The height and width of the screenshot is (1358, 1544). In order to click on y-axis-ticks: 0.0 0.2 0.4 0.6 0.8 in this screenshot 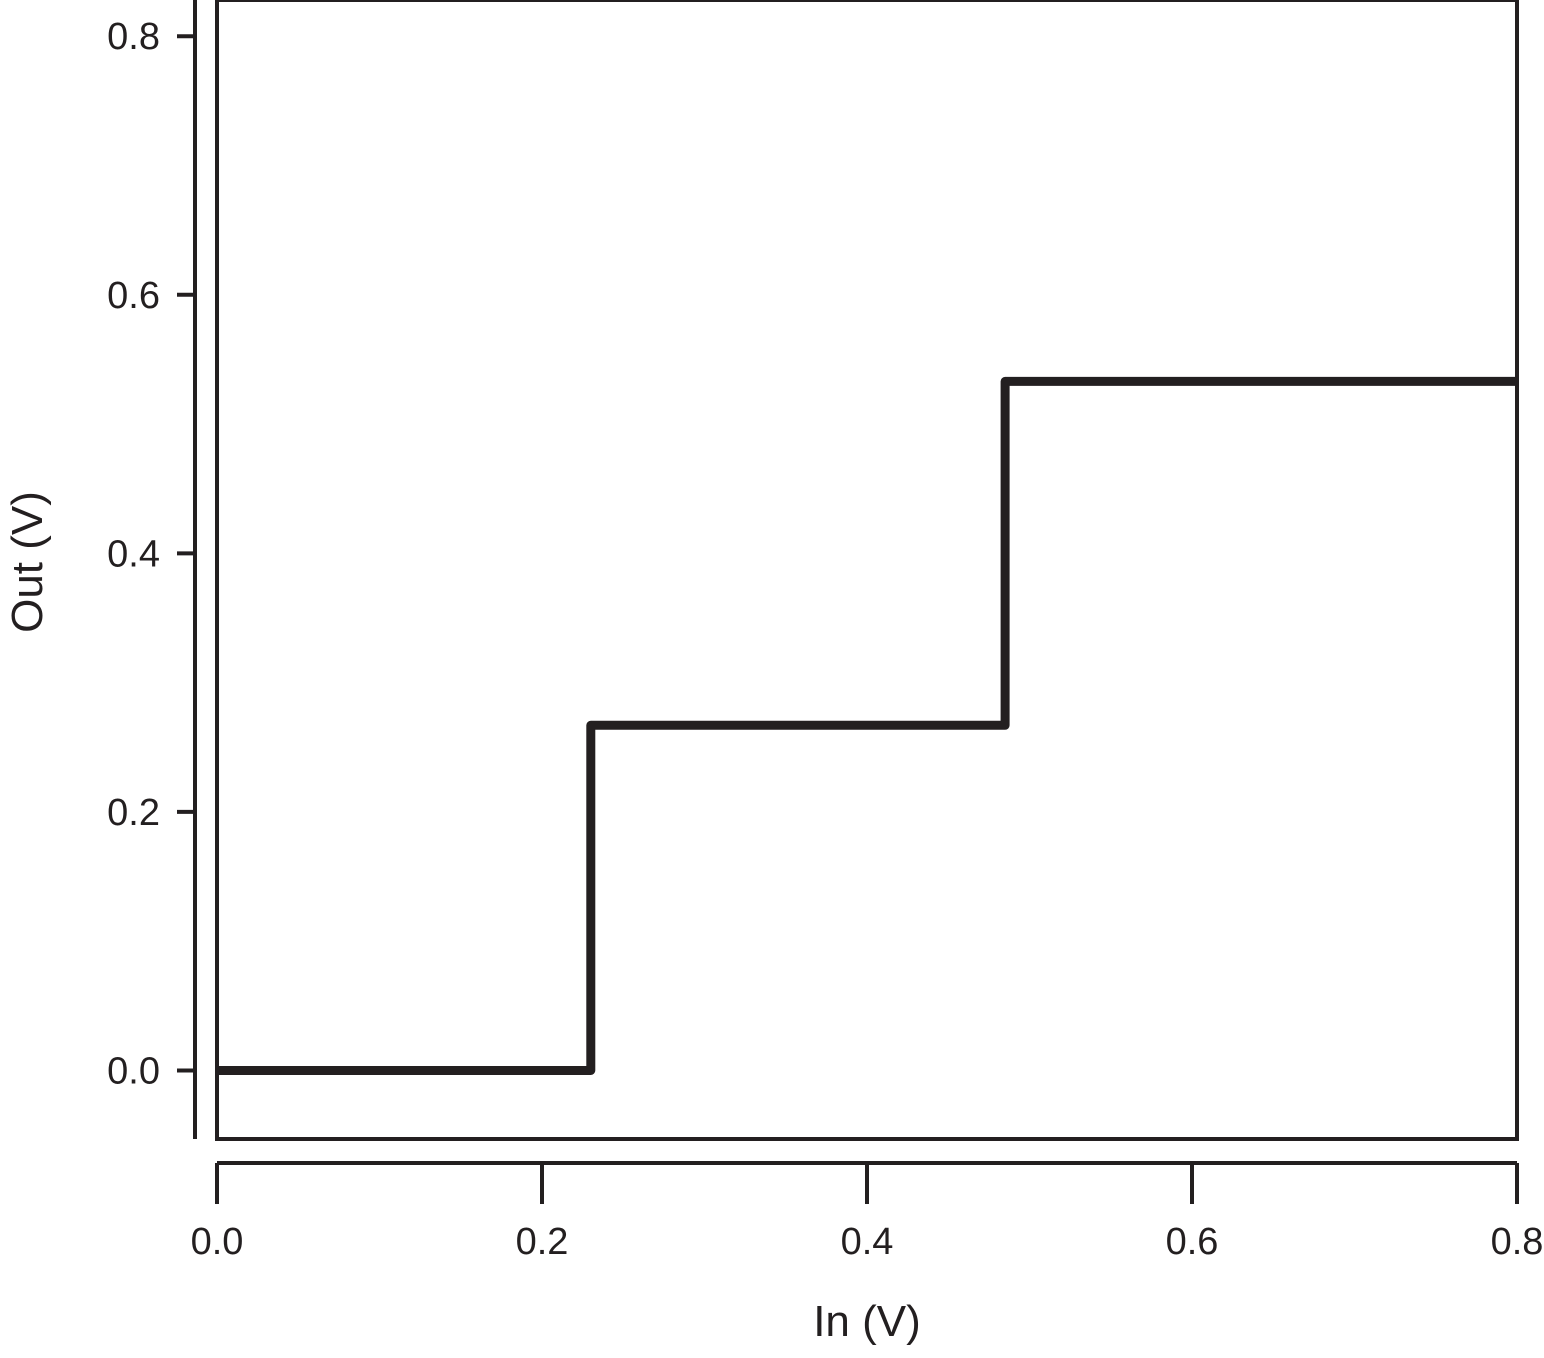, I will do `click(151, 554)`.